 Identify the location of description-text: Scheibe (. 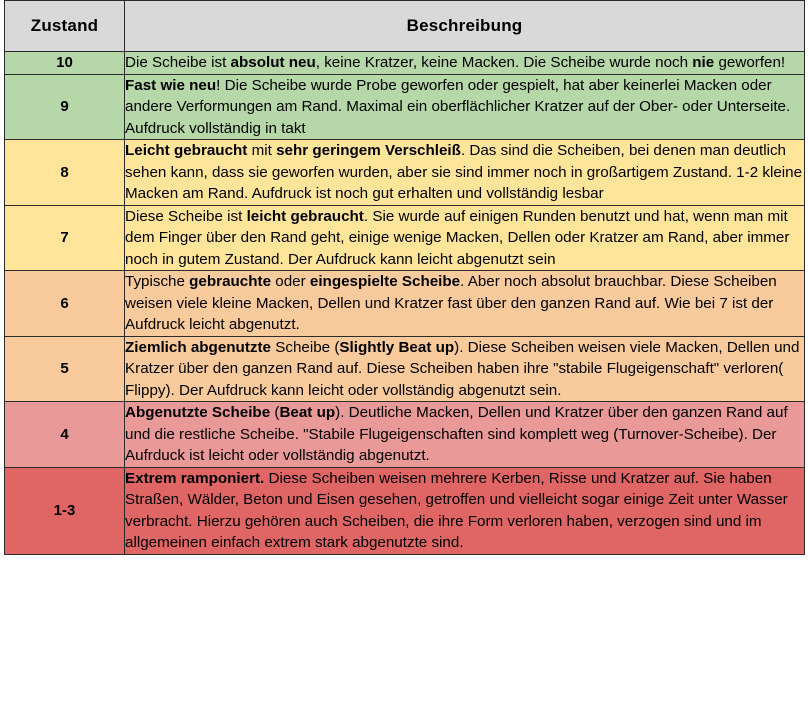
(305, 347).